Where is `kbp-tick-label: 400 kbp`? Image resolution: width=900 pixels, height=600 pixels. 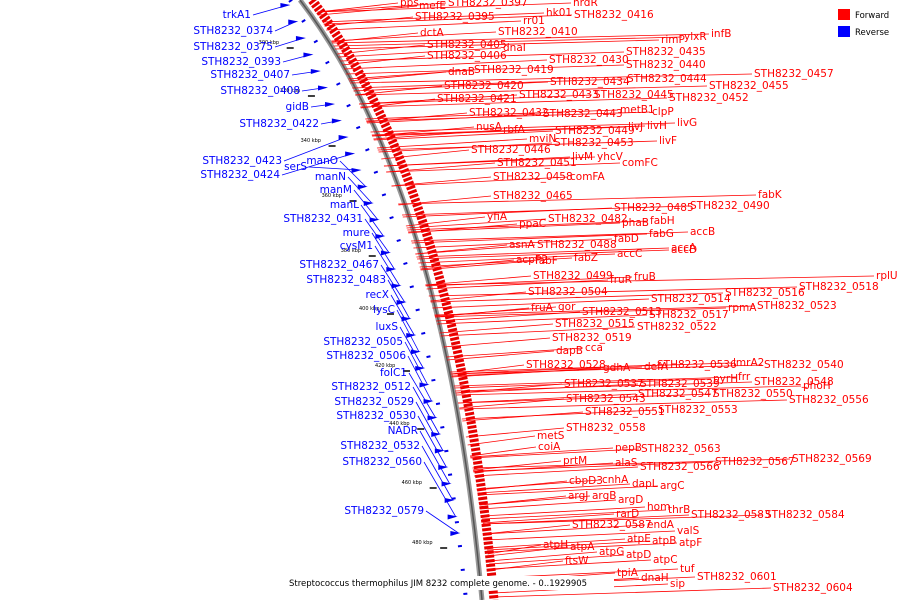
kbp-tick-label: 400 kbp is located at coordinates (369, 309).